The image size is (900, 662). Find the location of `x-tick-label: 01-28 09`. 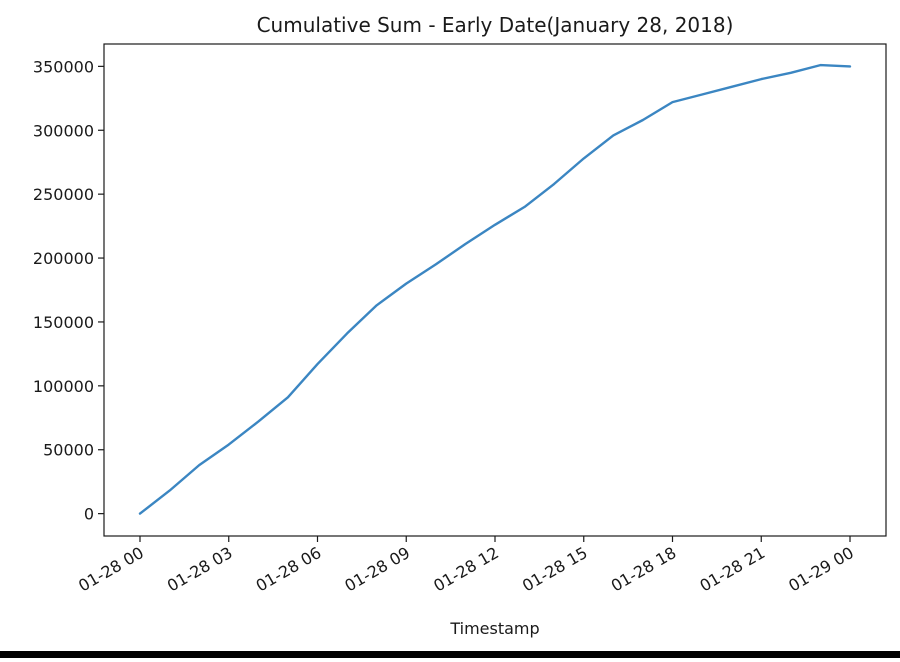

x-tick-label: 01-28 09 is located at coordinates (377, 569).